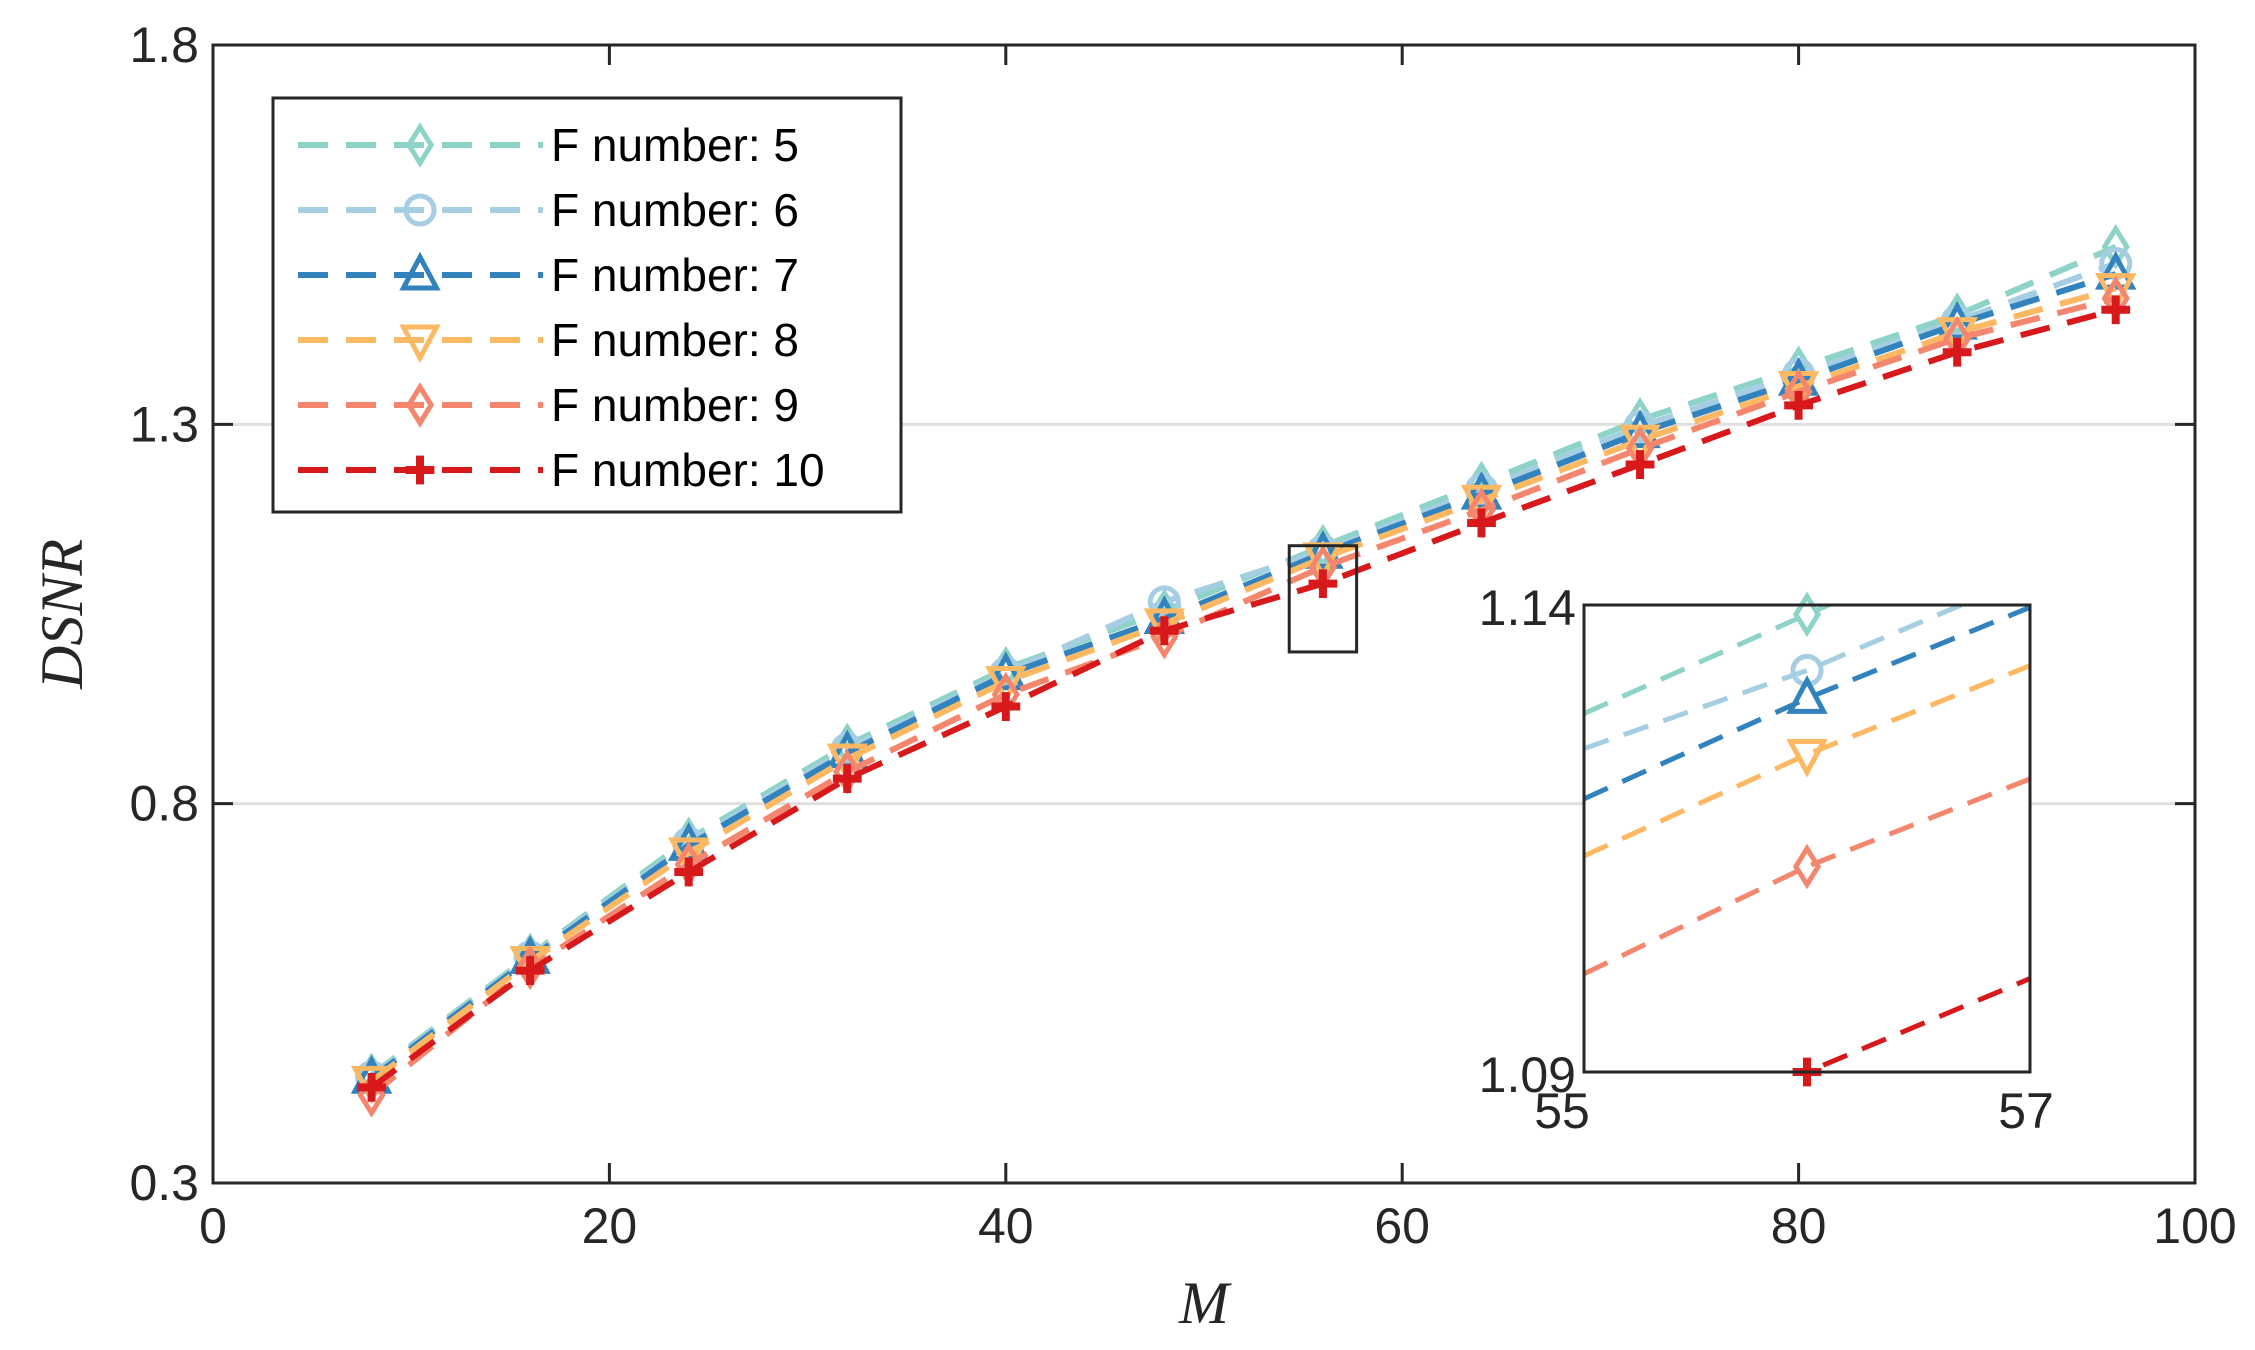 The image size is (2255, 1350). What do you see at coordinates (1205, 1303) in the screenshot?
I see `x-axis-title: M` at bounding box center [1205, 1303].